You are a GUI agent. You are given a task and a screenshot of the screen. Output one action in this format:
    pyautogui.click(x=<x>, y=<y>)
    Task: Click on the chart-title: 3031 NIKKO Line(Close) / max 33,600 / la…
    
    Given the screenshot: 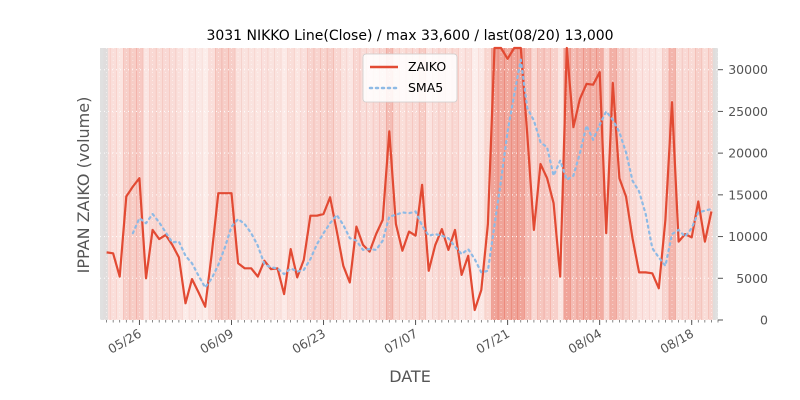 What is the action you would take?
    pyautogui.click(x=409, y=36)
    